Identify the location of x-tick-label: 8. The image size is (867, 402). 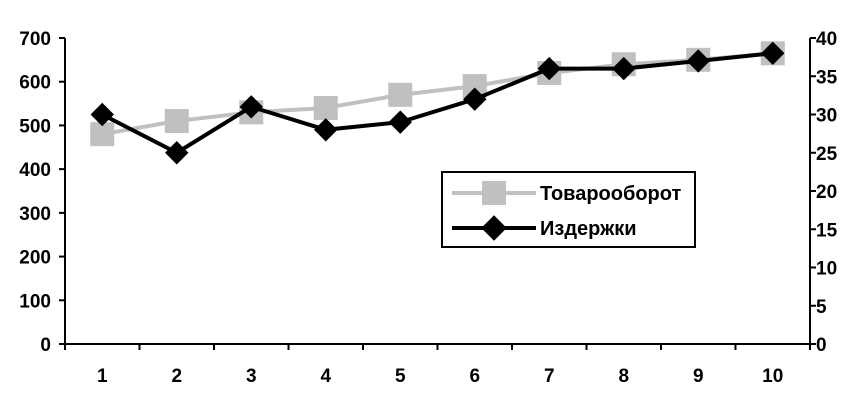
(623, 376).